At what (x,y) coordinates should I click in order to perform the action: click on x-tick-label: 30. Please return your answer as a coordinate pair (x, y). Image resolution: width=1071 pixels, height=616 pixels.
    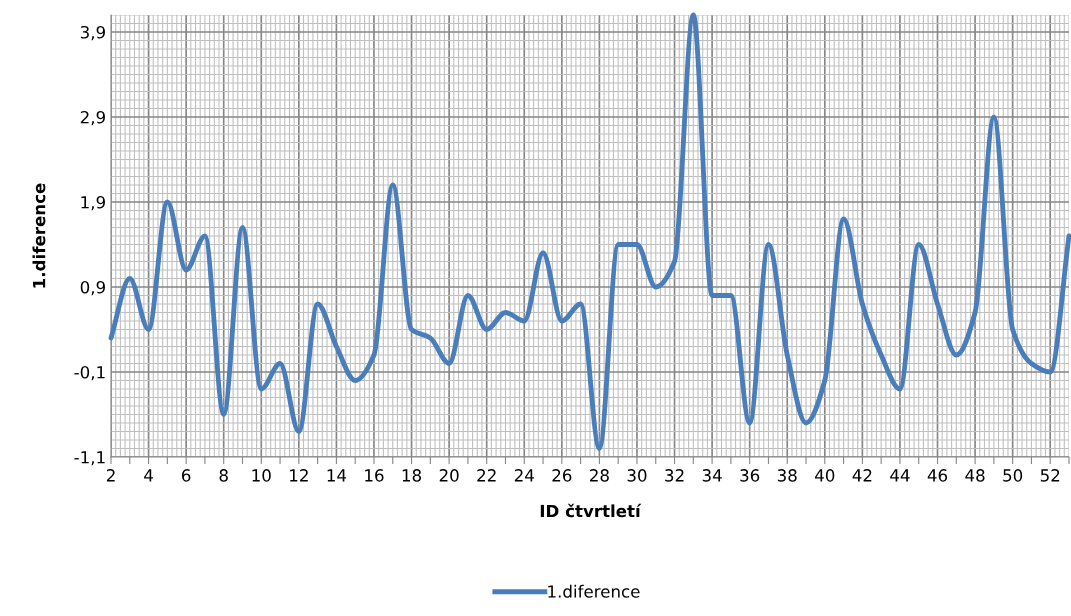
    Looking at the image, I should click on (637, 475).